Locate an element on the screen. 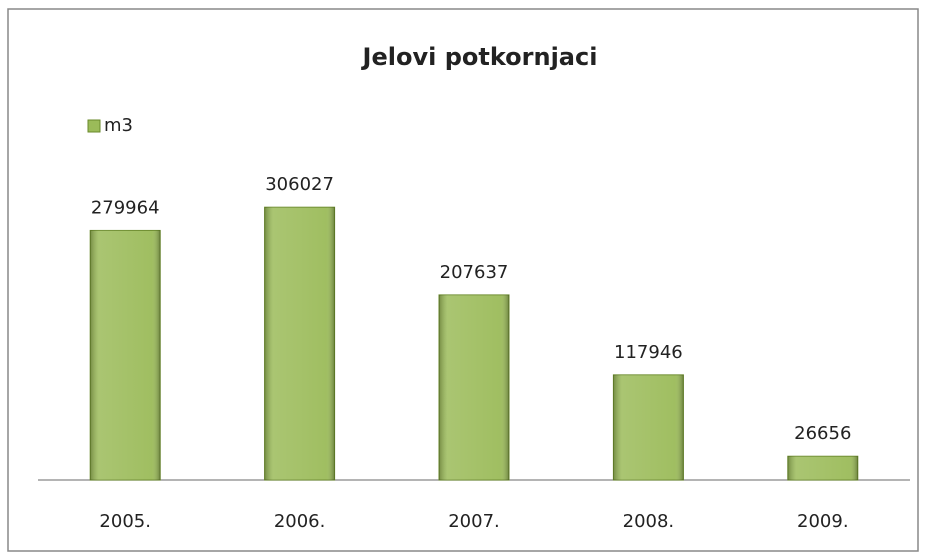 Image resolution: width=926 pixels, height=558 pixels. x-tick-label: 2008. is located at coordinates (649, 521).